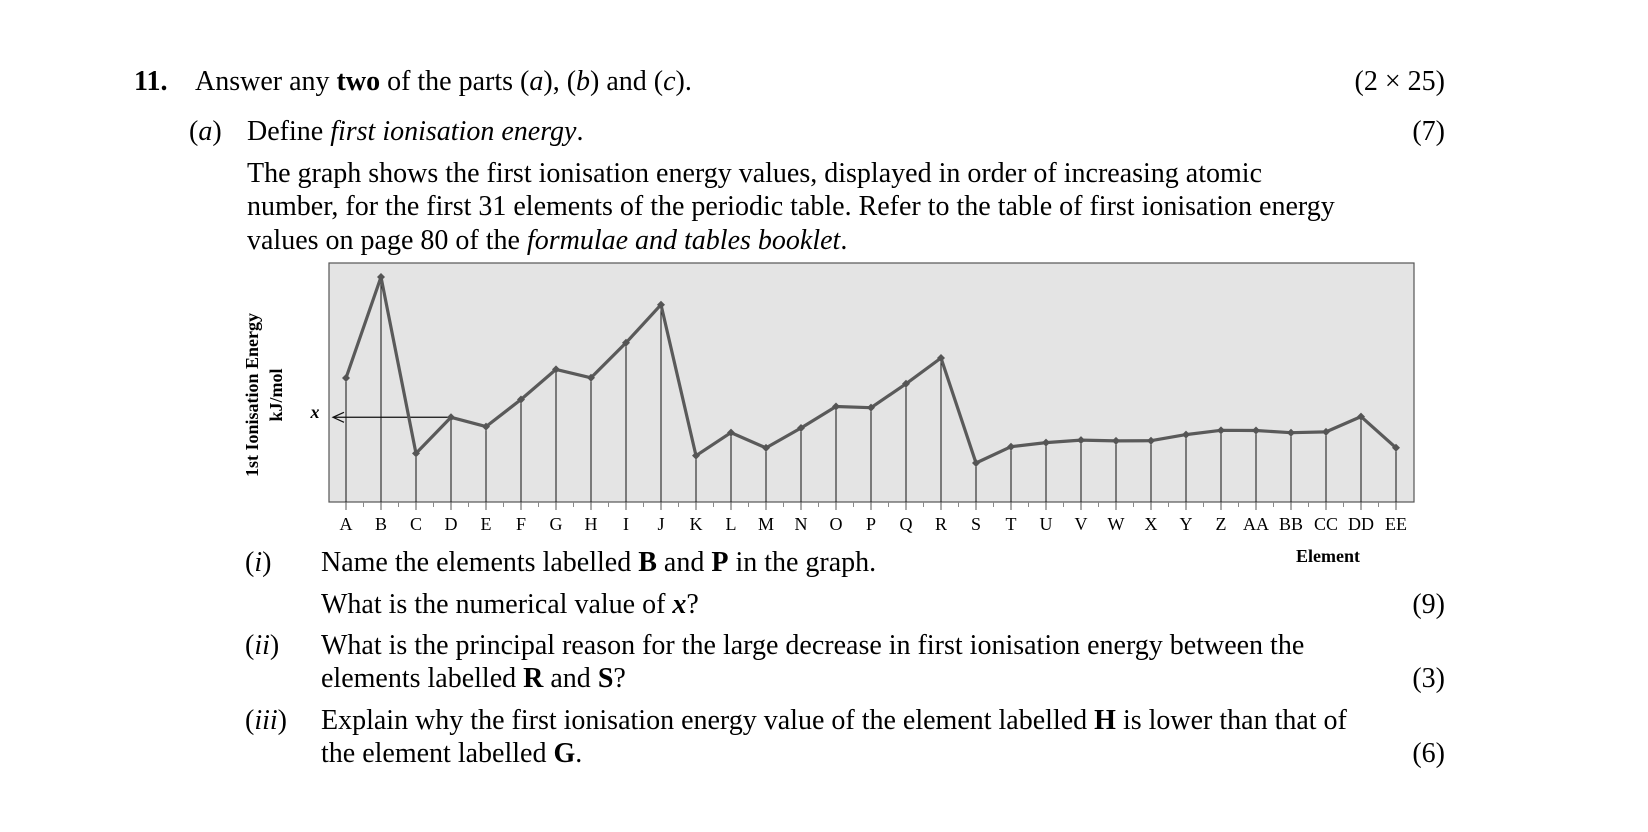 The height and width of the screenshot is (832, 1648). Describe the element at coordinates (626, 524) in the screenshot. I see `x-tick-label-I: I` at that location.